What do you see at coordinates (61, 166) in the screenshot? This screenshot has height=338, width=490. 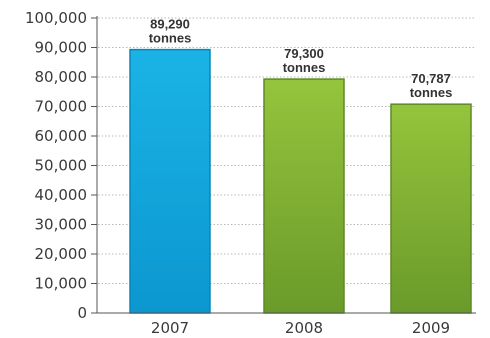 I see `y-tick-label: 50,000` at bounding box center [61, 166].